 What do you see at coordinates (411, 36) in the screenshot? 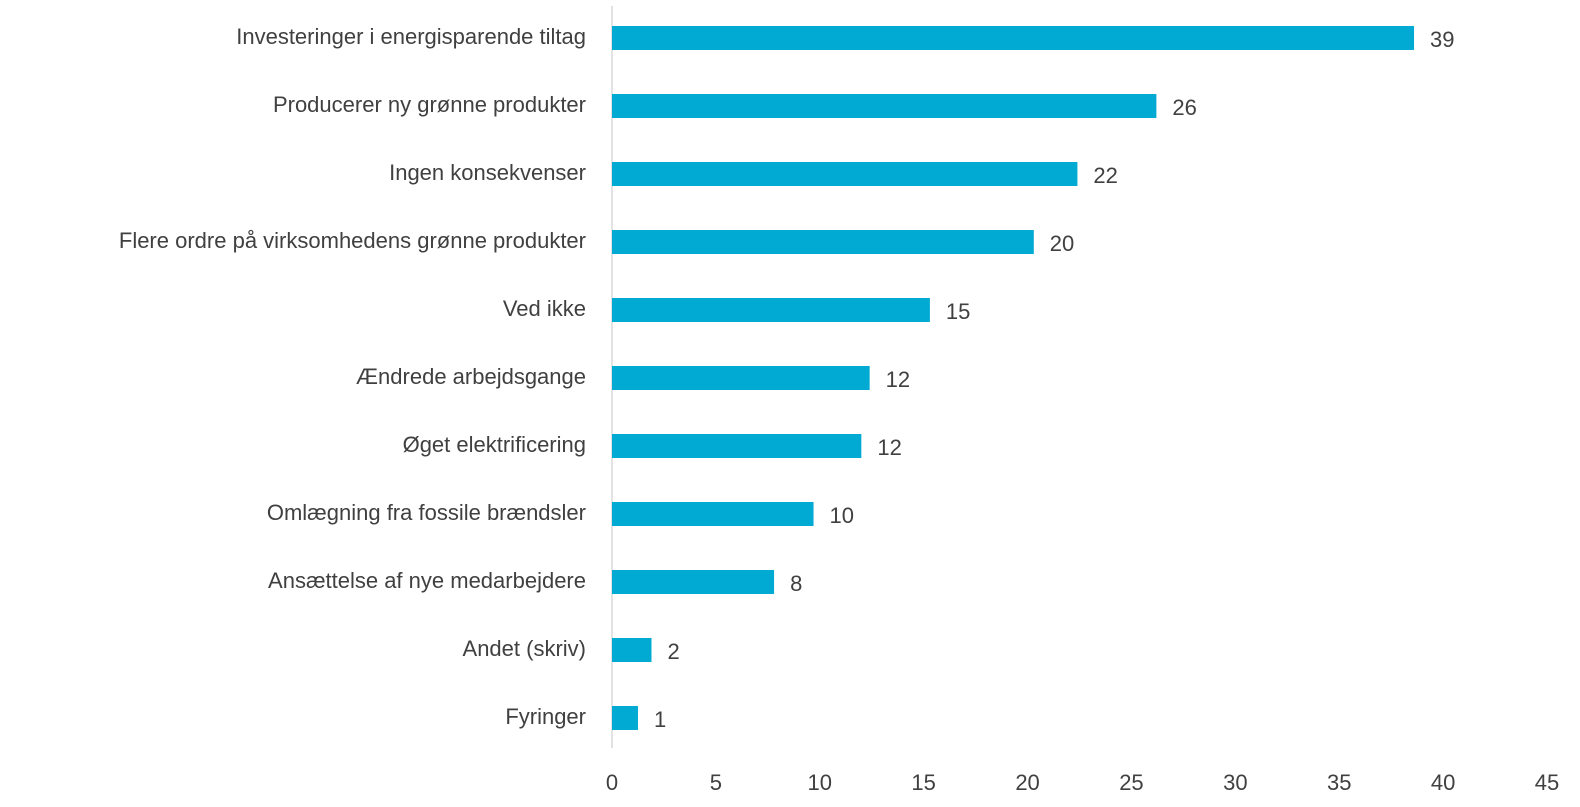
I see `y-tick-label: Investeringer i energisparende tiltag` at bounding box center [411, 36].